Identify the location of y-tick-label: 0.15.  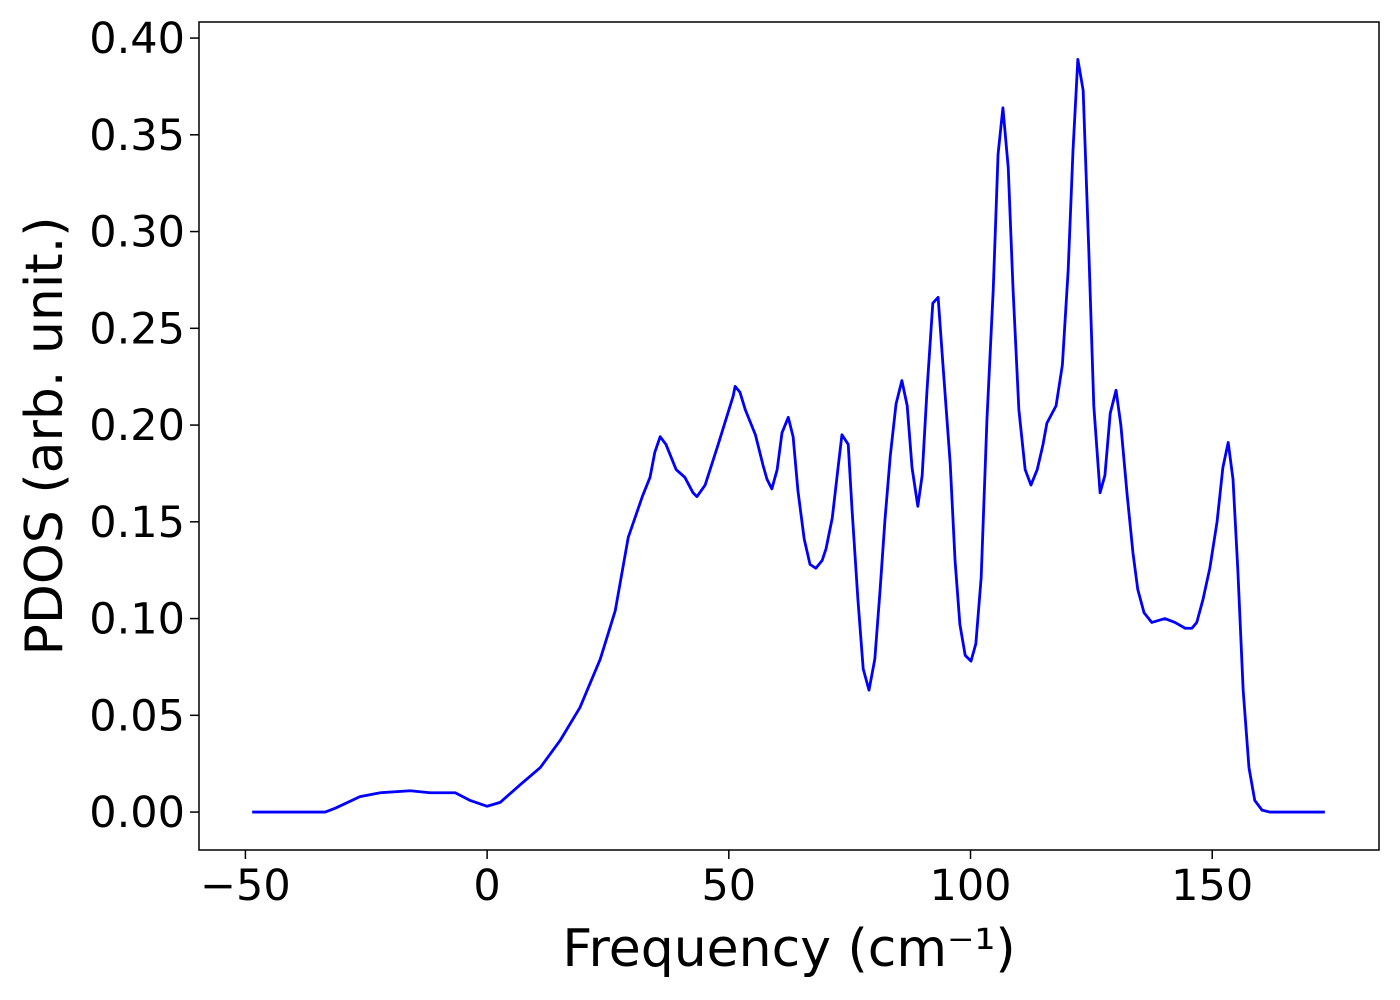
(137, 523).